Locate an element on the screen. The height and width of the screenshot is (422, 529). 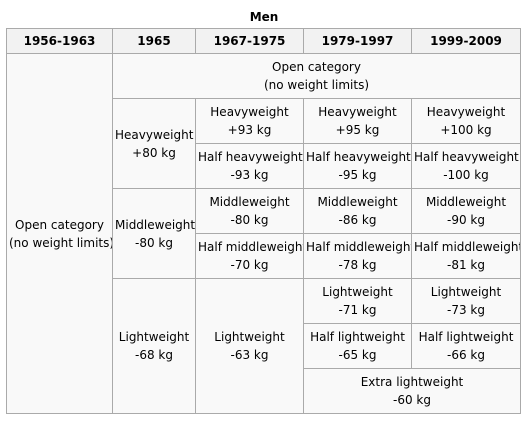
cell-lightweight-1979: Lightweight -71 kg is located at coordinates (357, 301).